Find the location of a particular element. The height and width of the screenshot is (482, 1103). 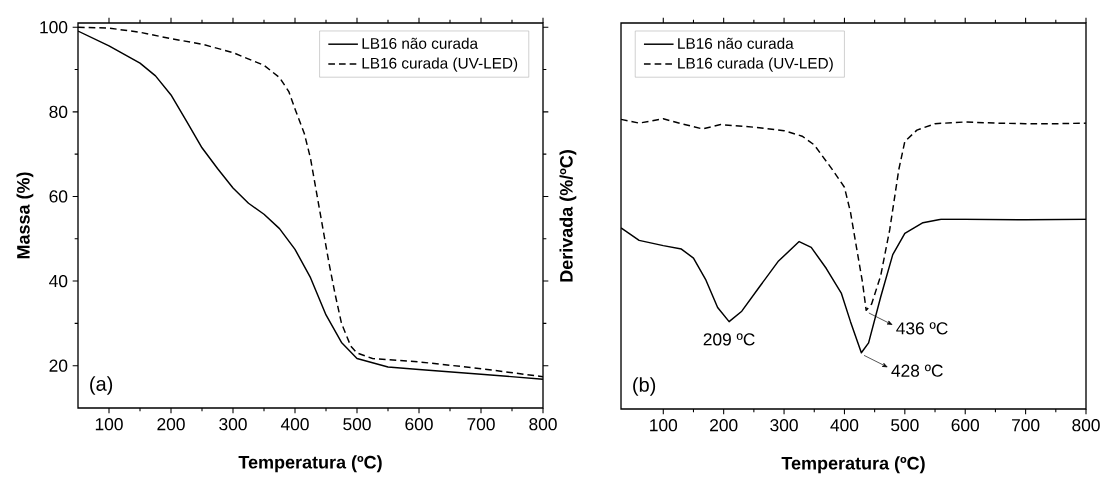

y-tick-label: 80 is located at coordinates (58, 111).